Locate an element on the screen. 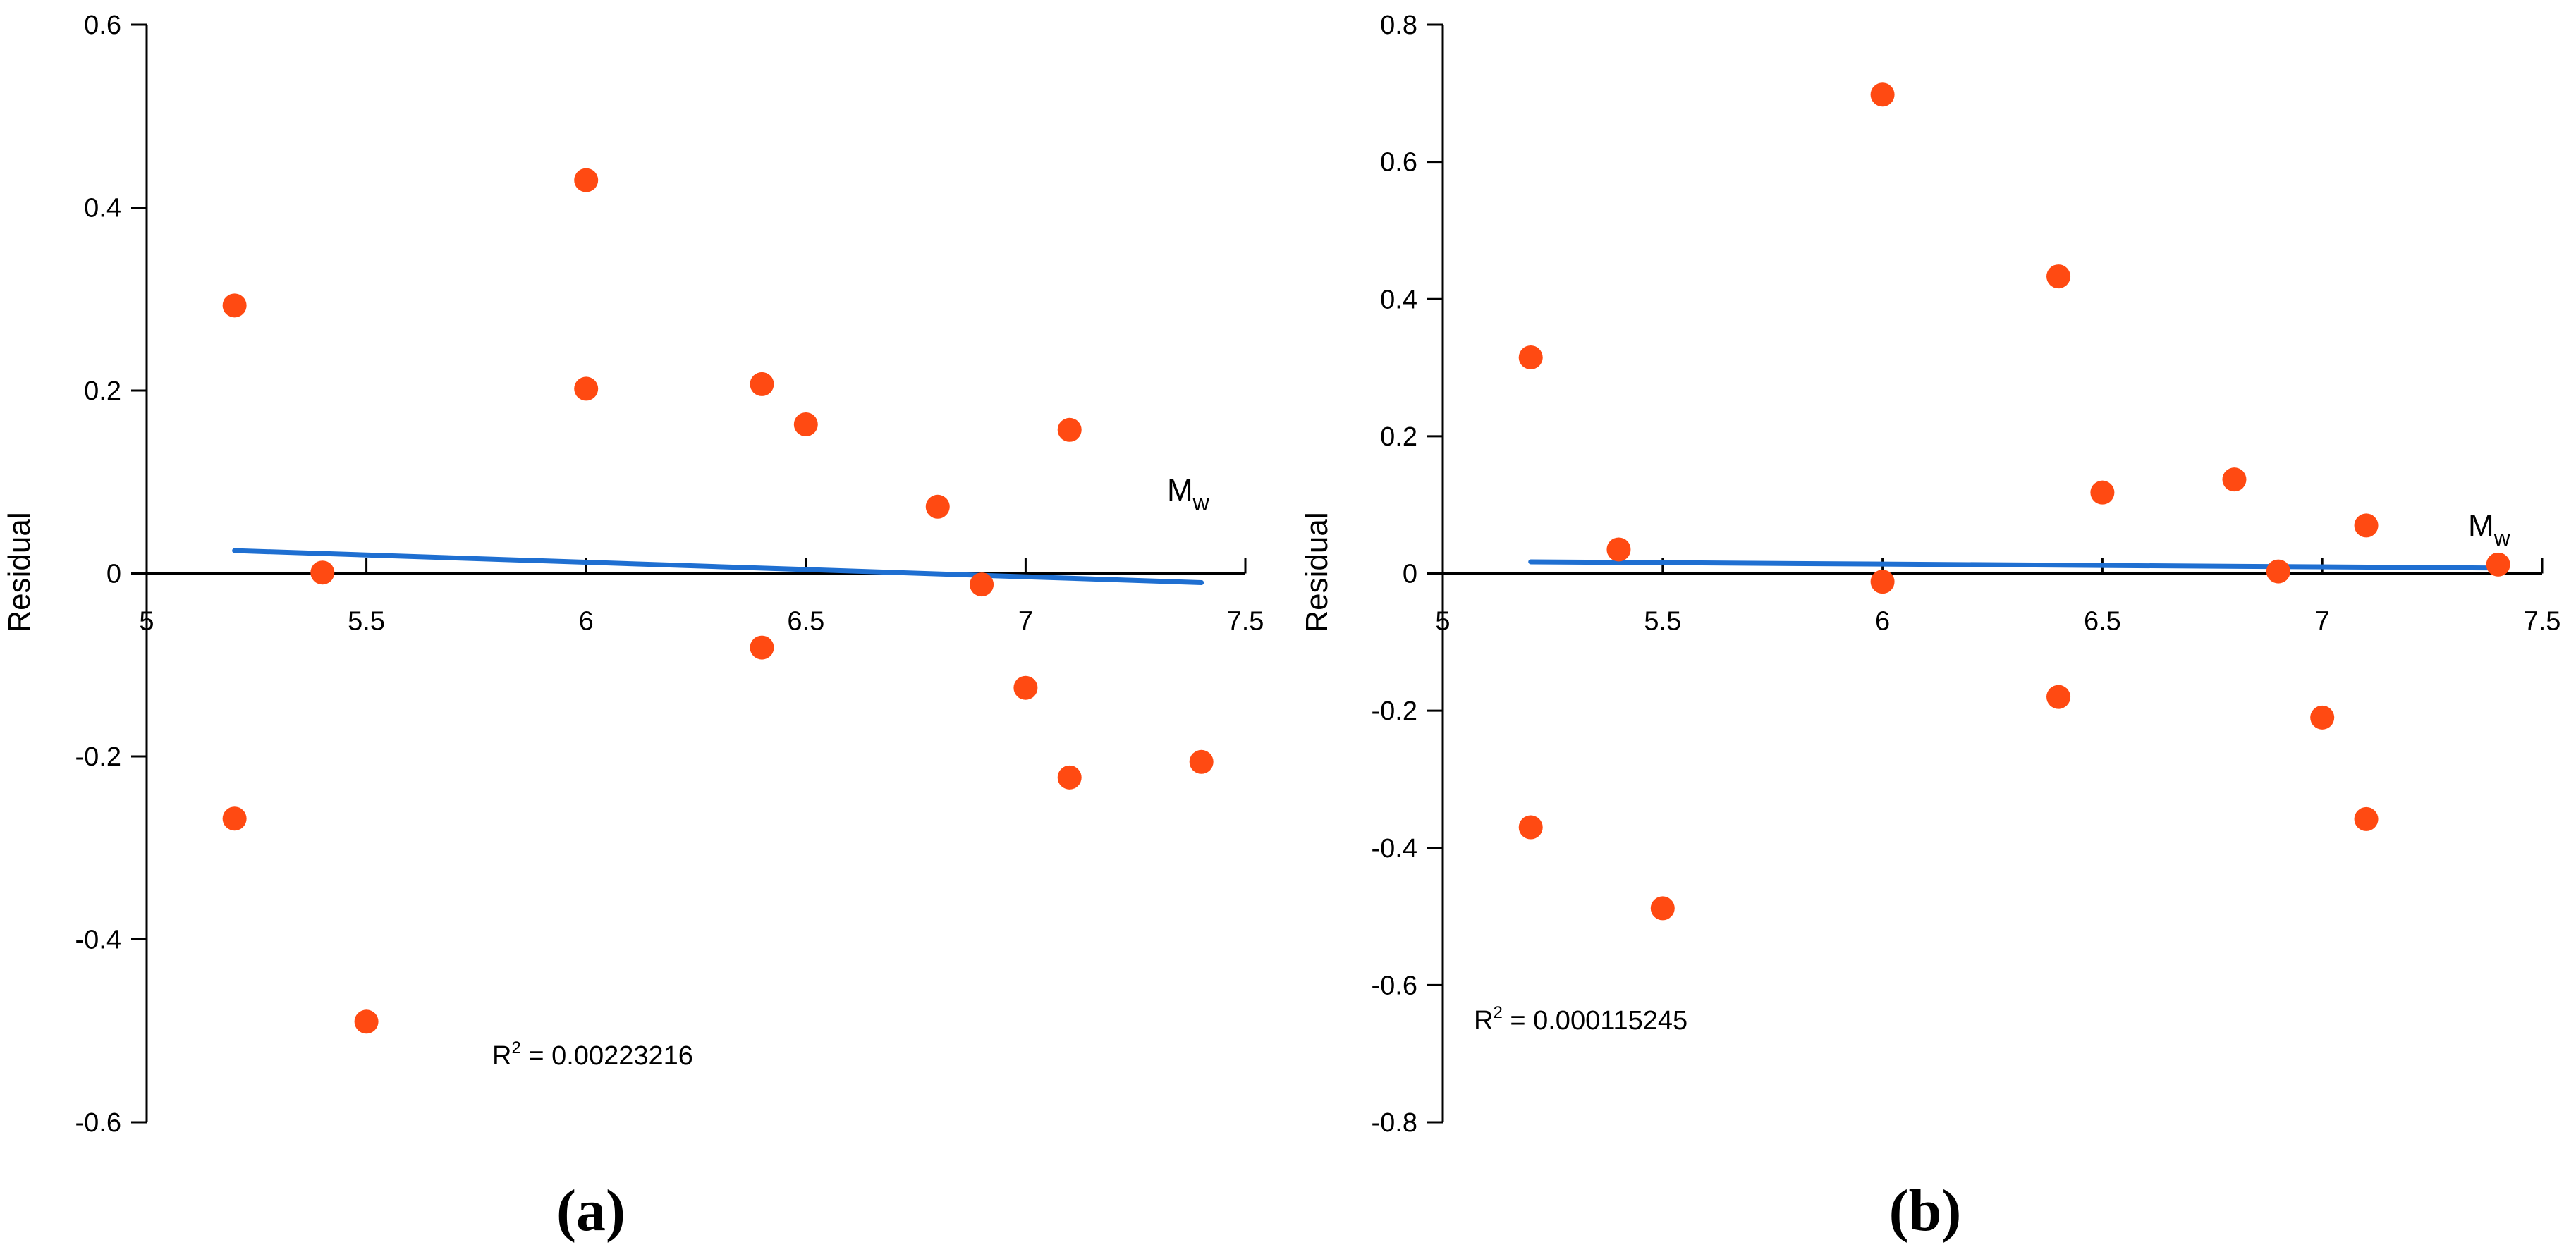  y-tick-label: 0.8 is located at coordinates (1398, 25).